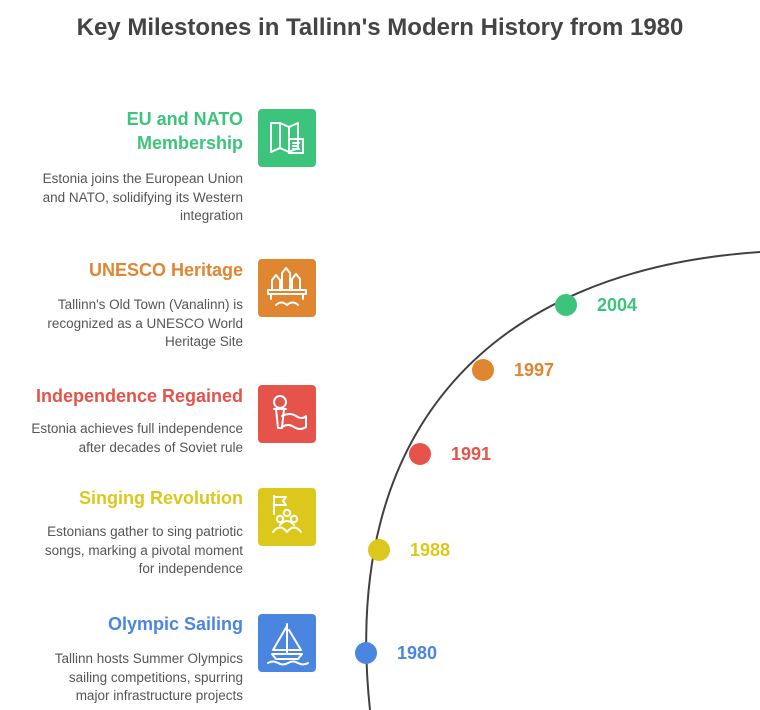  Describe the element at coordinates (430, 550) in the screenshot. I see `year-label: 1988` at that location.